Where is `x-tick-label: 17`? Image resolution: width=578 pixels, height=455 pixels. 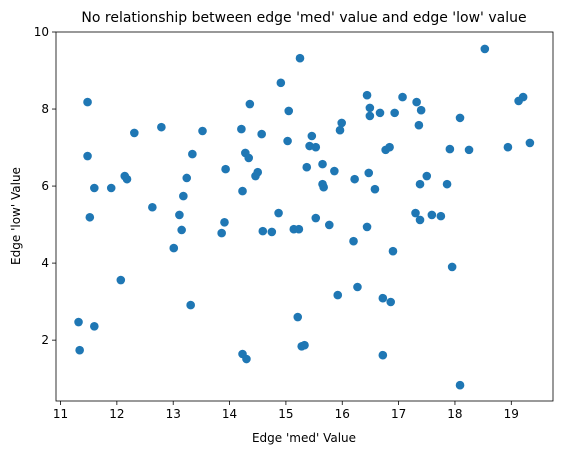
x-tick-label: 17 is located at coordinates (398, 414).